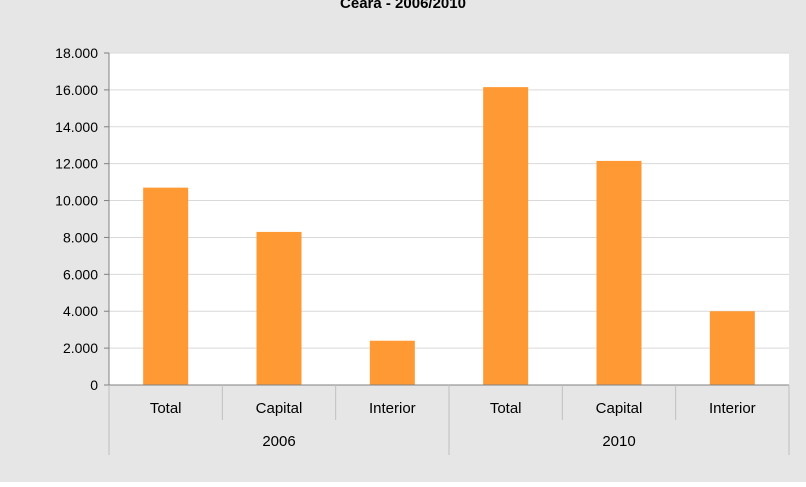  What do you see at coordinates (94, 385) in the screenshot?
I see `y-tick-label: 0` at bounding box center [94, 385].